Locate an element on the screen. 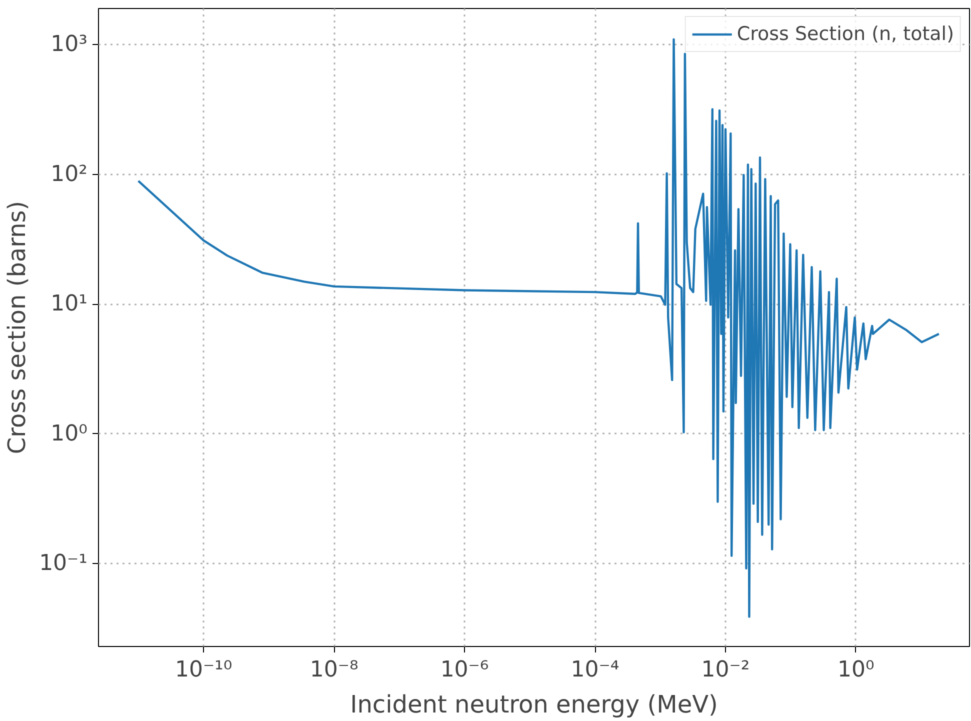 This screenshot has height=721, width=971. x-tick-label: 10⁻² is located at coordinates (725, 670).